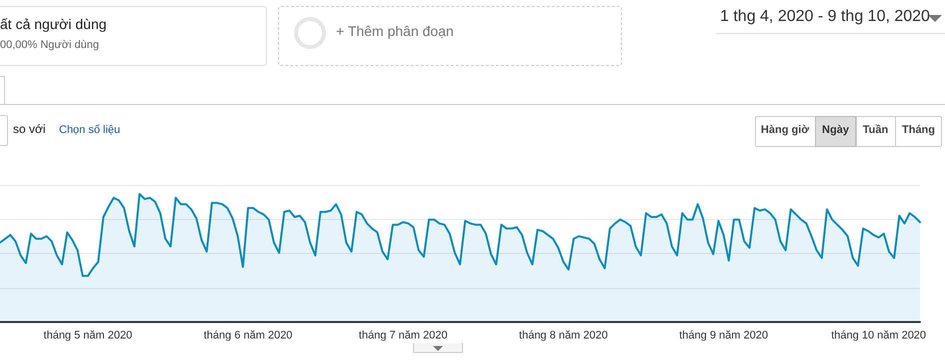 The width and height of the screenshot is (945, 362). What do you see at coordinates (825, 17) in the screenshot?
I see `text: 1 thg 4, 2020 - 9 thg 10, 2020` at bounding box center [825, 17].